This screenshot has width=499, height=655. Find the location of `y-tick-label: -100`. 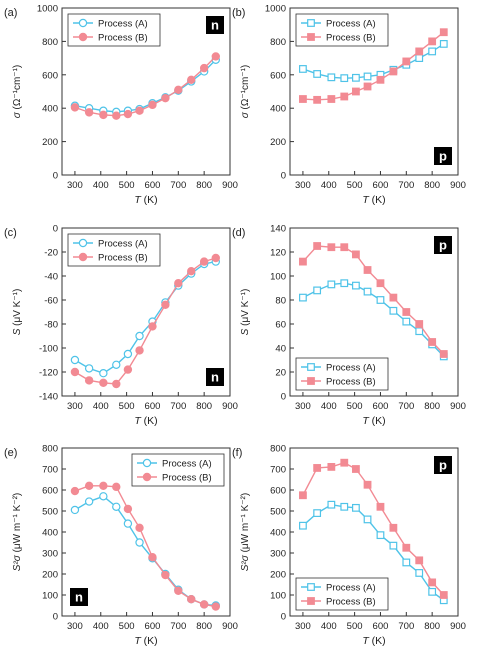

y-tick-label: -100 is located at coordinates (48, 349).